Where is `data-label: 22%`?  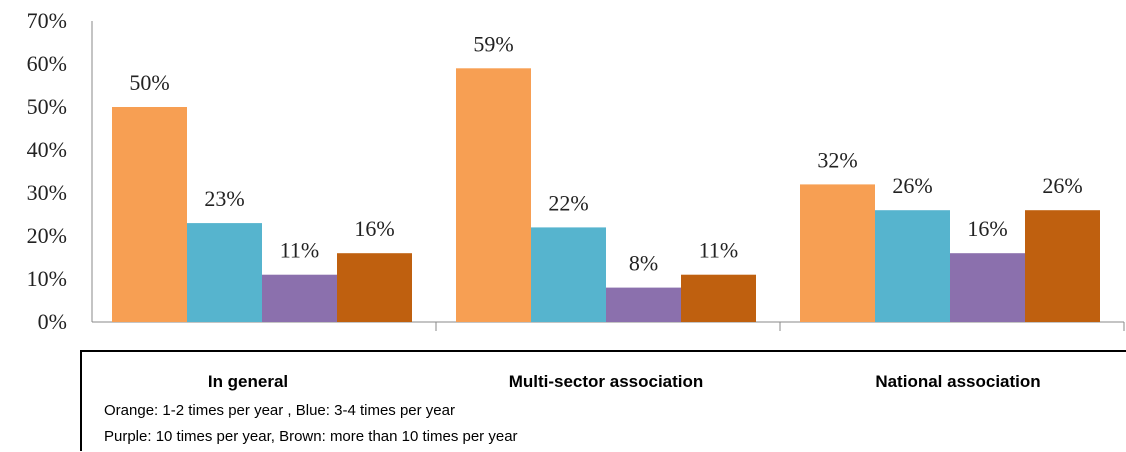
data-label: 22% is located at coordinates (568, 202).